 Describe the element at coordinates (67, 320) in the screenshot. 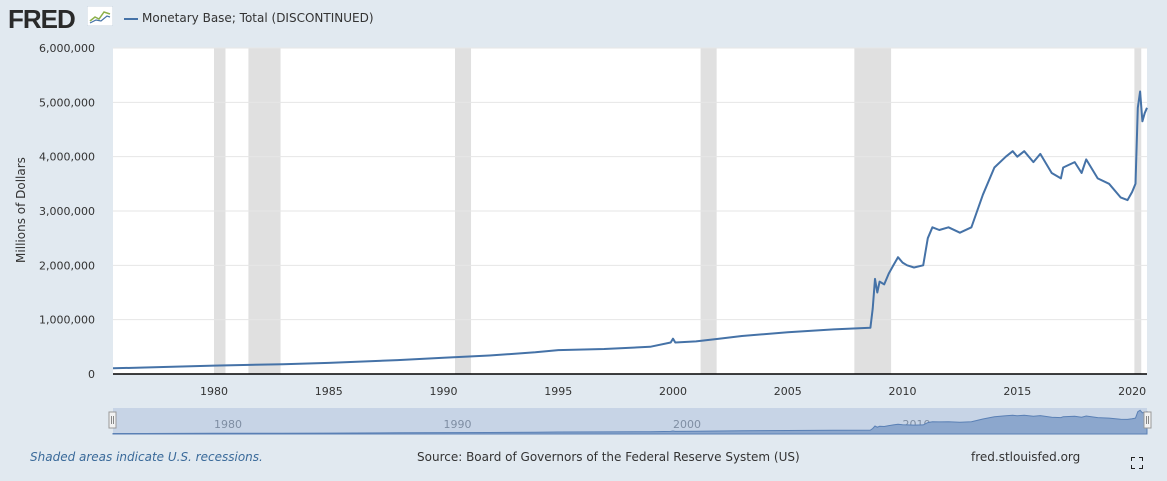

I see `y-tick-label: 1,000,000` at that location.